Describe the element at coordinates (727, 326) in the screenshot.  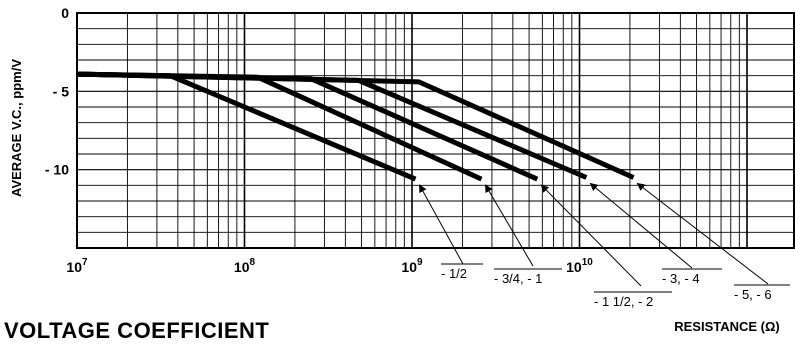
I see `x-axis-title: RESISTANCE (Ω)` at that location.